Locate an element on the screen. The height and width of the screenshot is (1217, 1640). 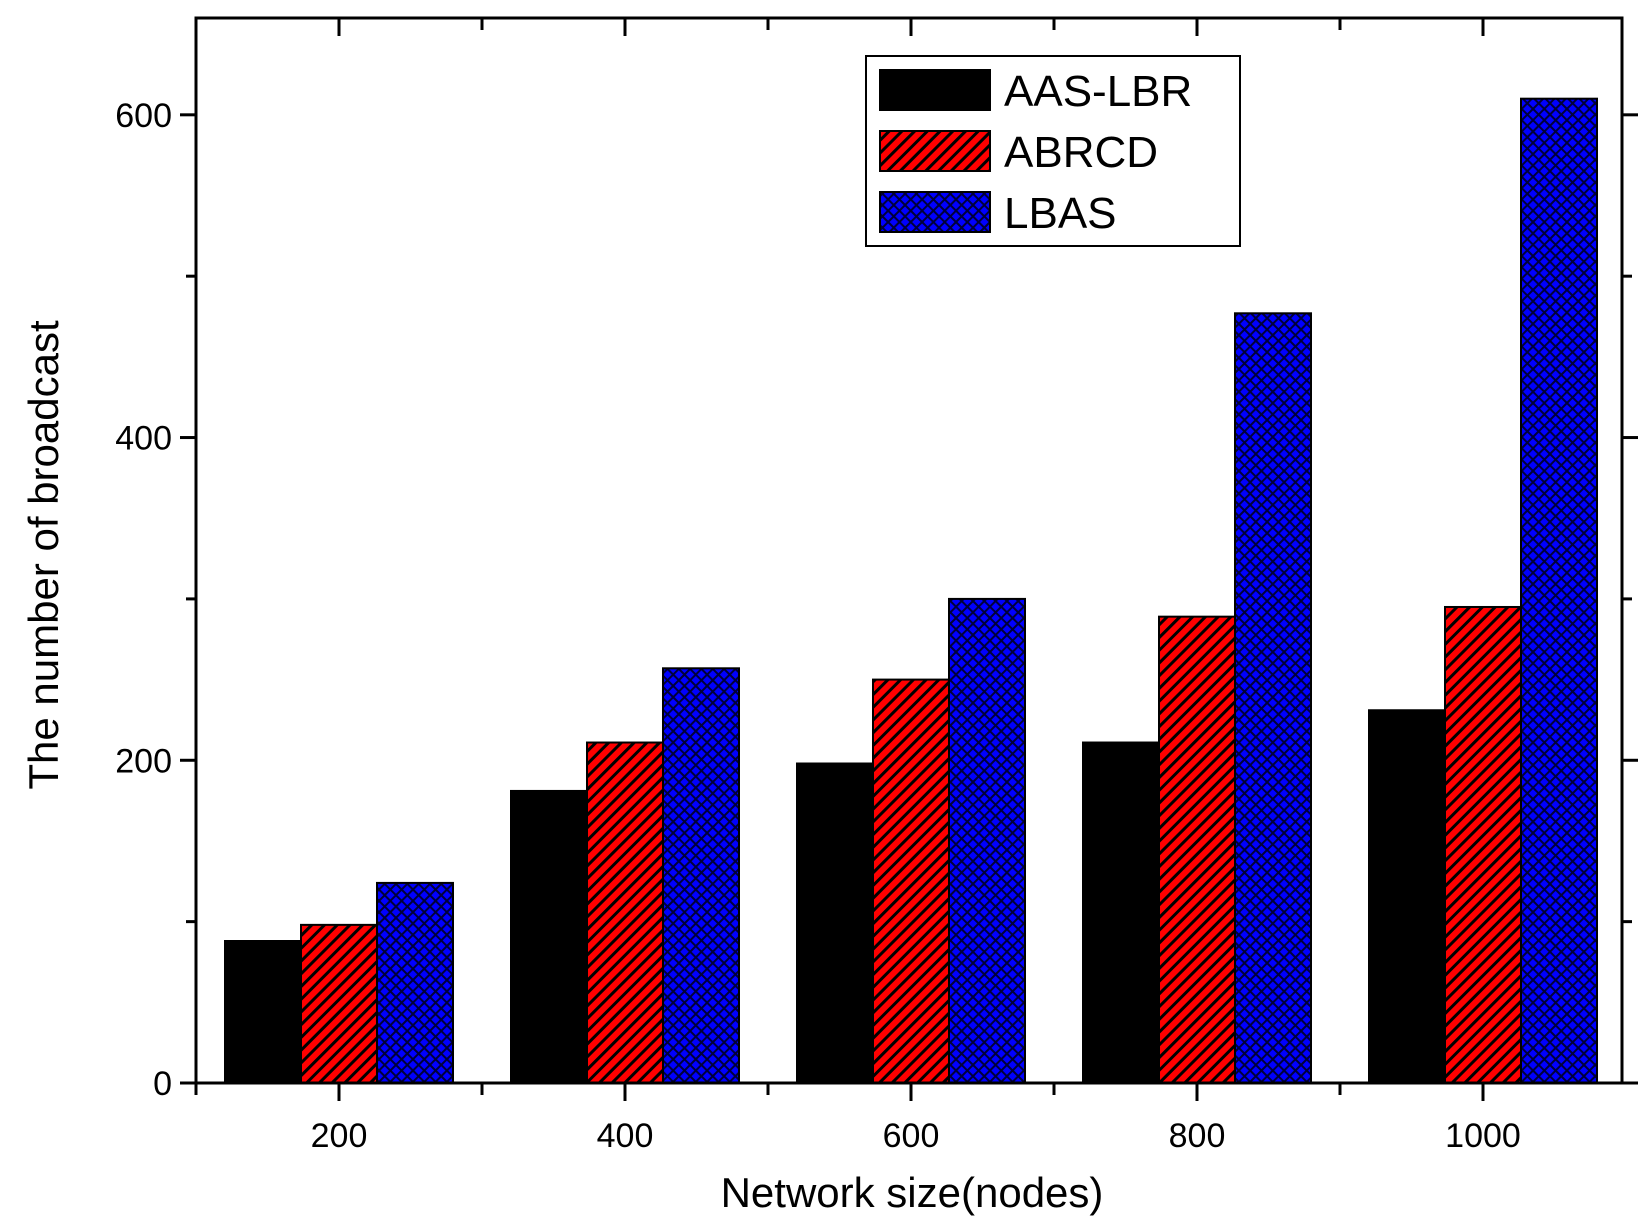
y-axis-title: The number of broadcast is located at coordinates (43, 555).